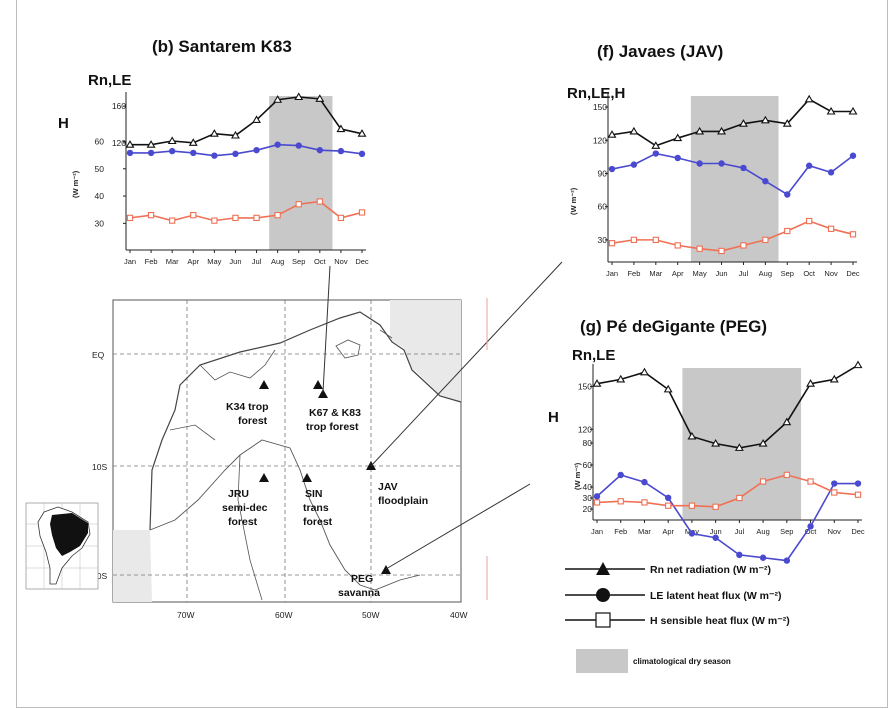 This screenshot has height=709, width=889. What do you see at coordinates (553, 417) in the screenshot?
I see `peg-ylabel-h: H` at bounding box center [553, 417].